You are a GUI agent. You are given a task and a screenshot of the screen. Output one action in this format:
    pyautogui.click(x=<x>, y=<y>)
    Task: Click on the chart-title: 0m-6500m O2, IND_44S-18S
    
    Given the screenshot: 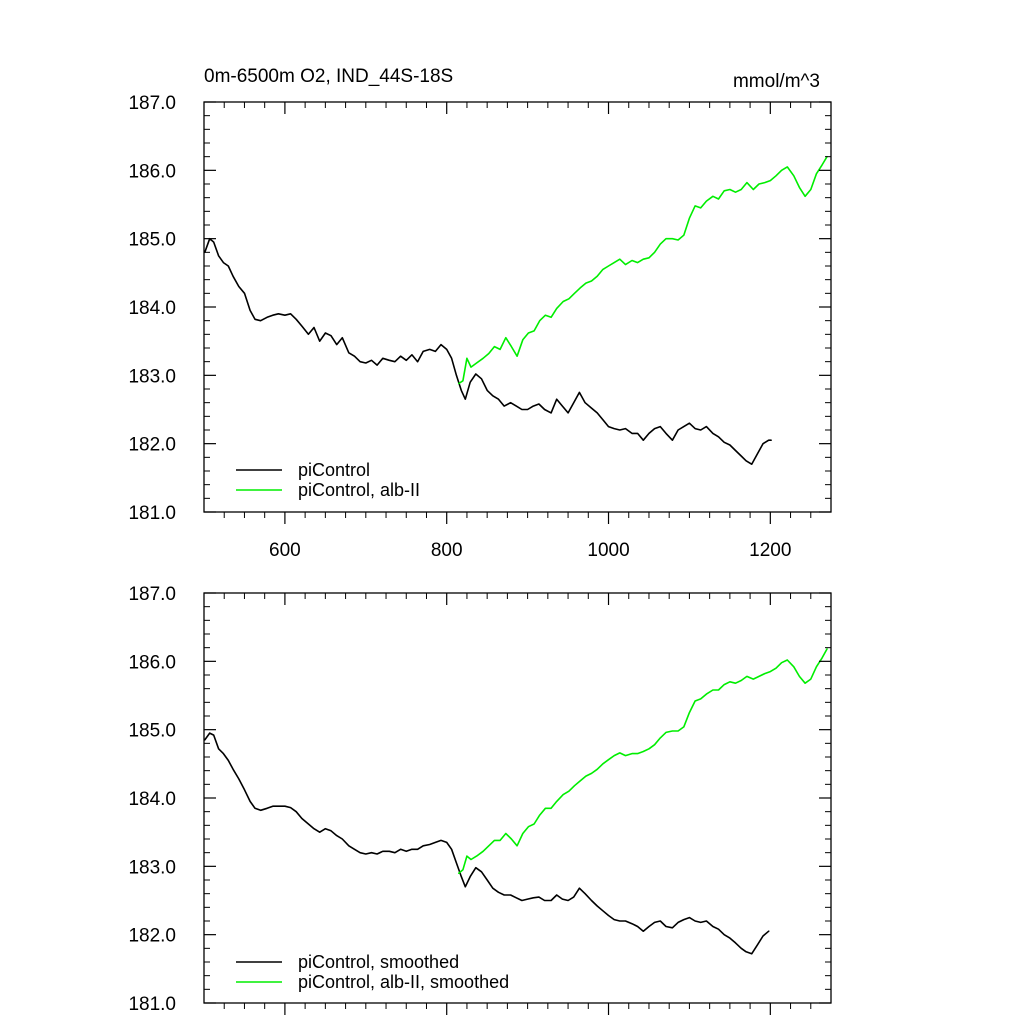 What is the action you would take?
    pyautogui.click(x=328, y=76)
    